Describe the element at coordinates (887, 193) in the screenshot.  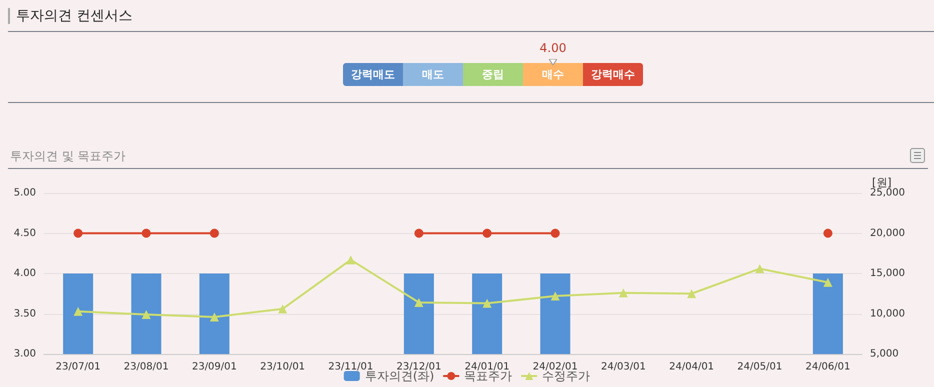
I see `y2-tick-label: 25,000` at that location.